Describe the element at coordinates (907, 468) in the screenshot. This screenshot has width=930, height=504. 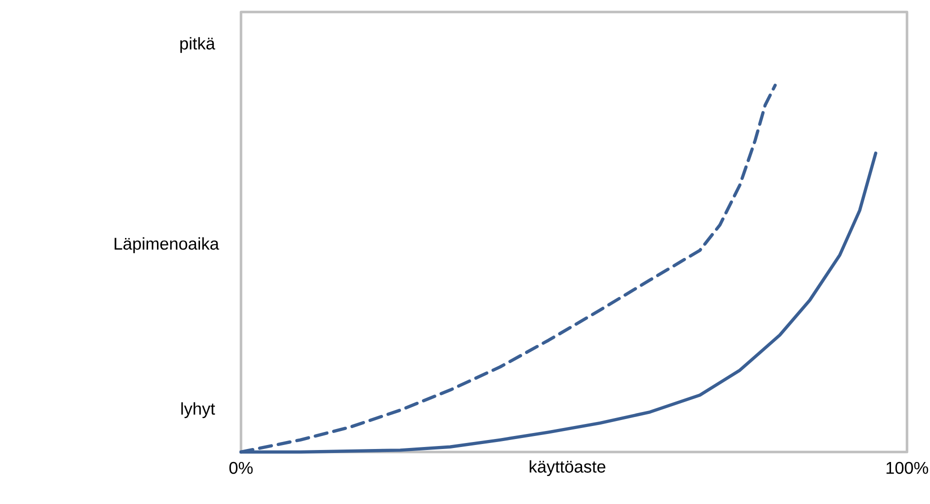
I see `x-tick-label: 100%` at that location.